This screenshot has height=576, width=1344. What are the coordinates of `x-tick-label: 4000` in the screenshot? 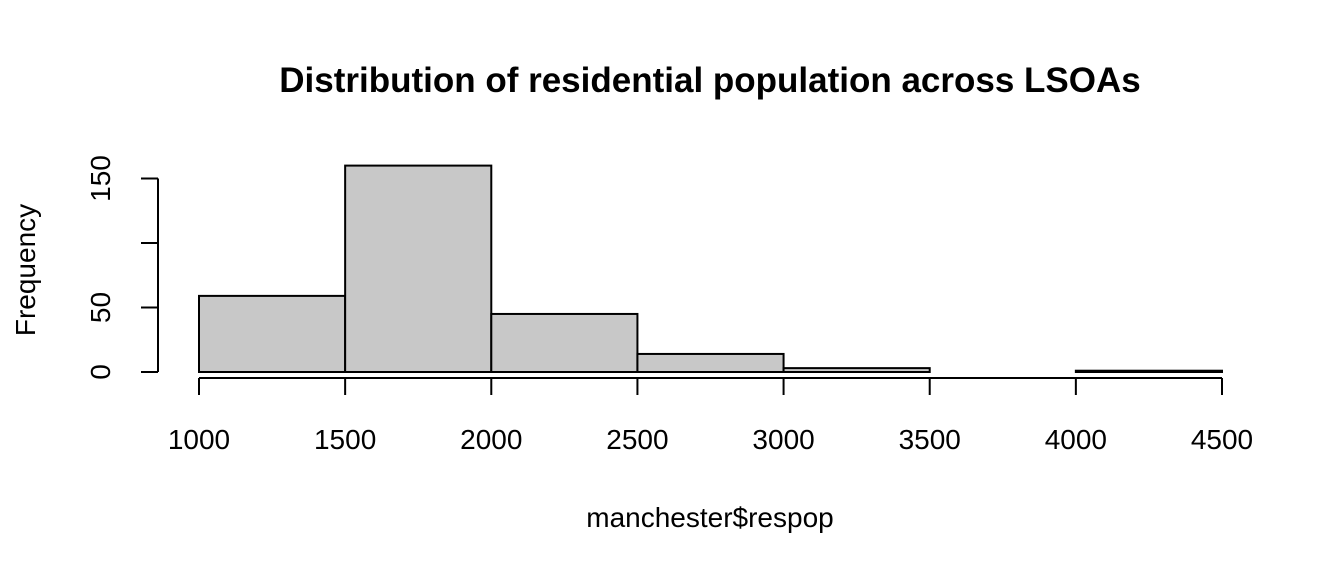 It's located at (1076, 439).